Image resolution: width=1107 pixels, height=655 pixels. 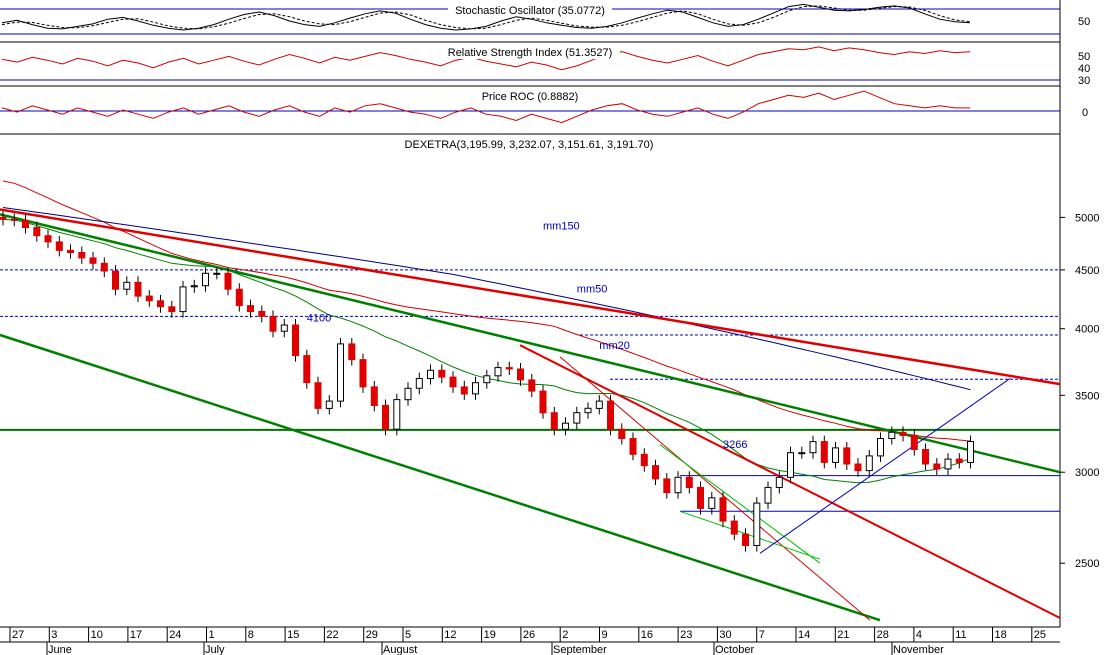 I want to click on month-october: October, so click(x=734, y=649).